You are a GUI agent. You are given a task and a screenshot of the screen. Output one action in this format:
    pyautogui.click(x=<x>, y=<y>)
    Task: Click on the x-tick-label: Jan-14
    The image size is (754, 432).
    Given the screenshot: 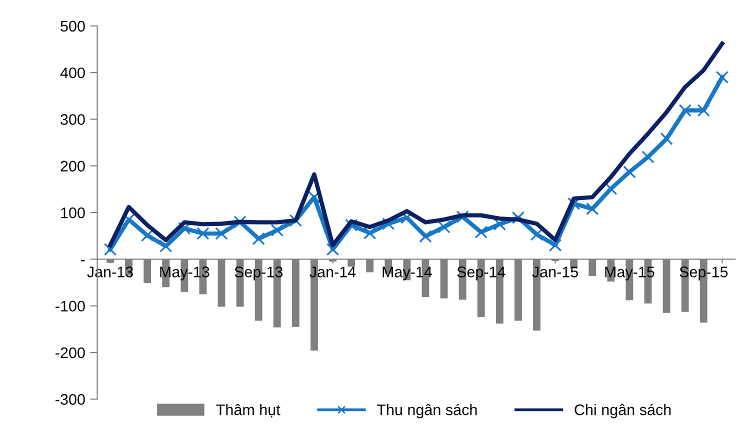 What is the action you would take?
    pyautogui.click(x=333, y=272)
    